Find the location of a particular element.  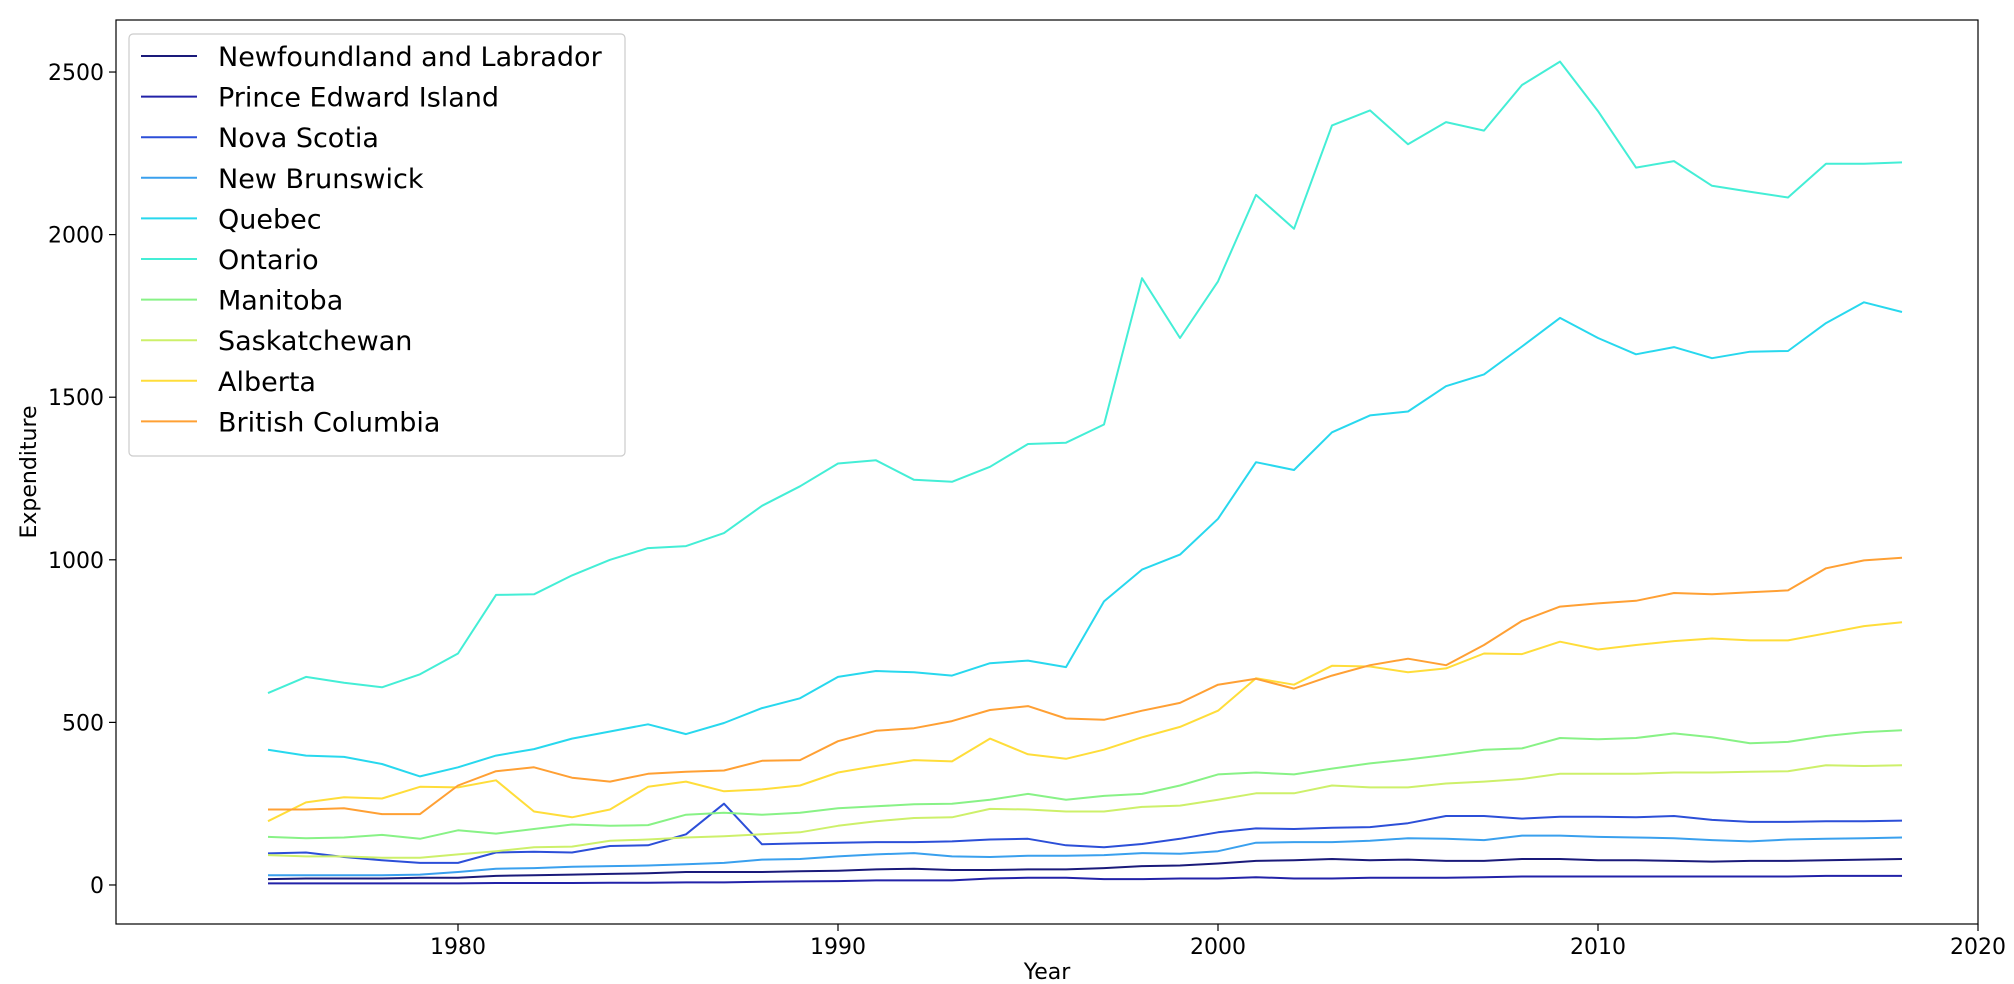

y-axis-label: Expenditure is located at coordinates (29, 471).